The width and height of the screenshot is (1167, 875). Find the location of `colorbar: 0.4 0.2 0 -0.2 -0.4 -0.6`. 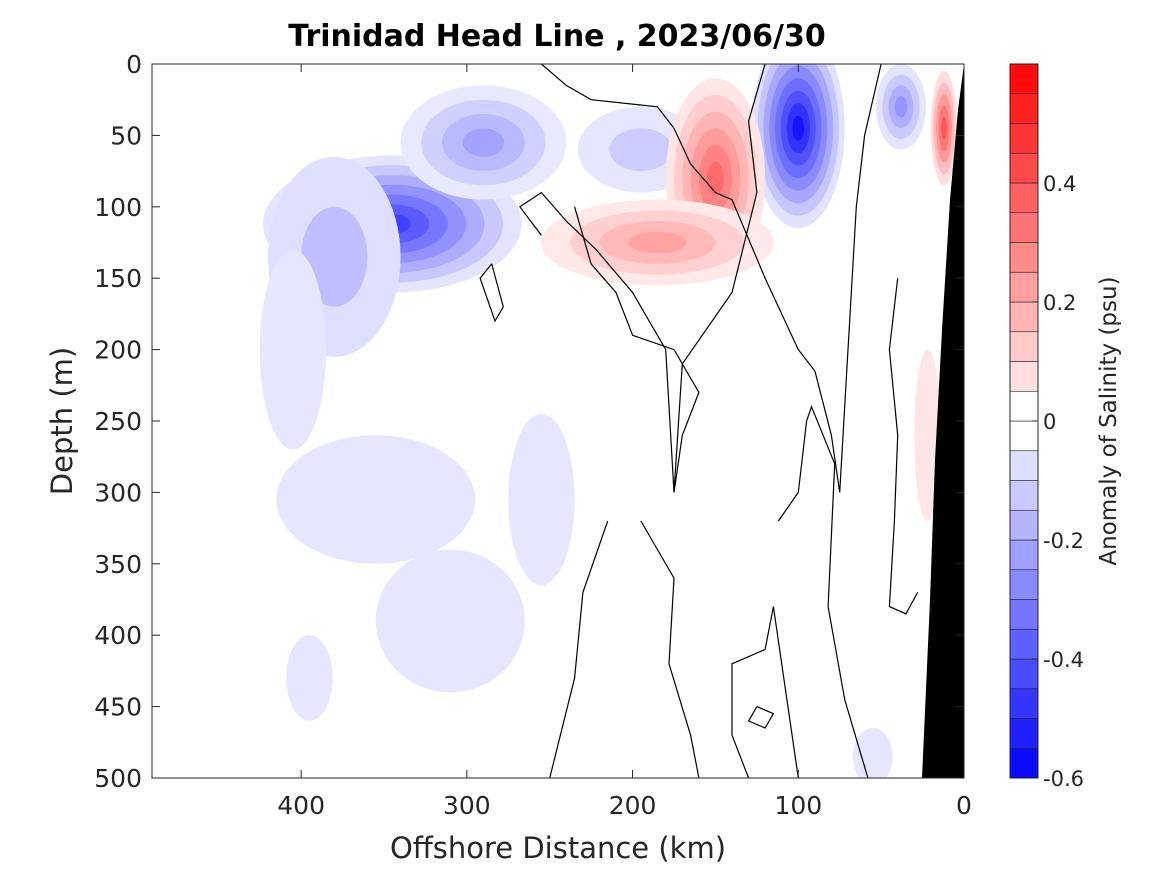

colorbar: 0.4 0.2 0 -0.2 -0.4 -0.6 is located at coordinates (1046, 427).